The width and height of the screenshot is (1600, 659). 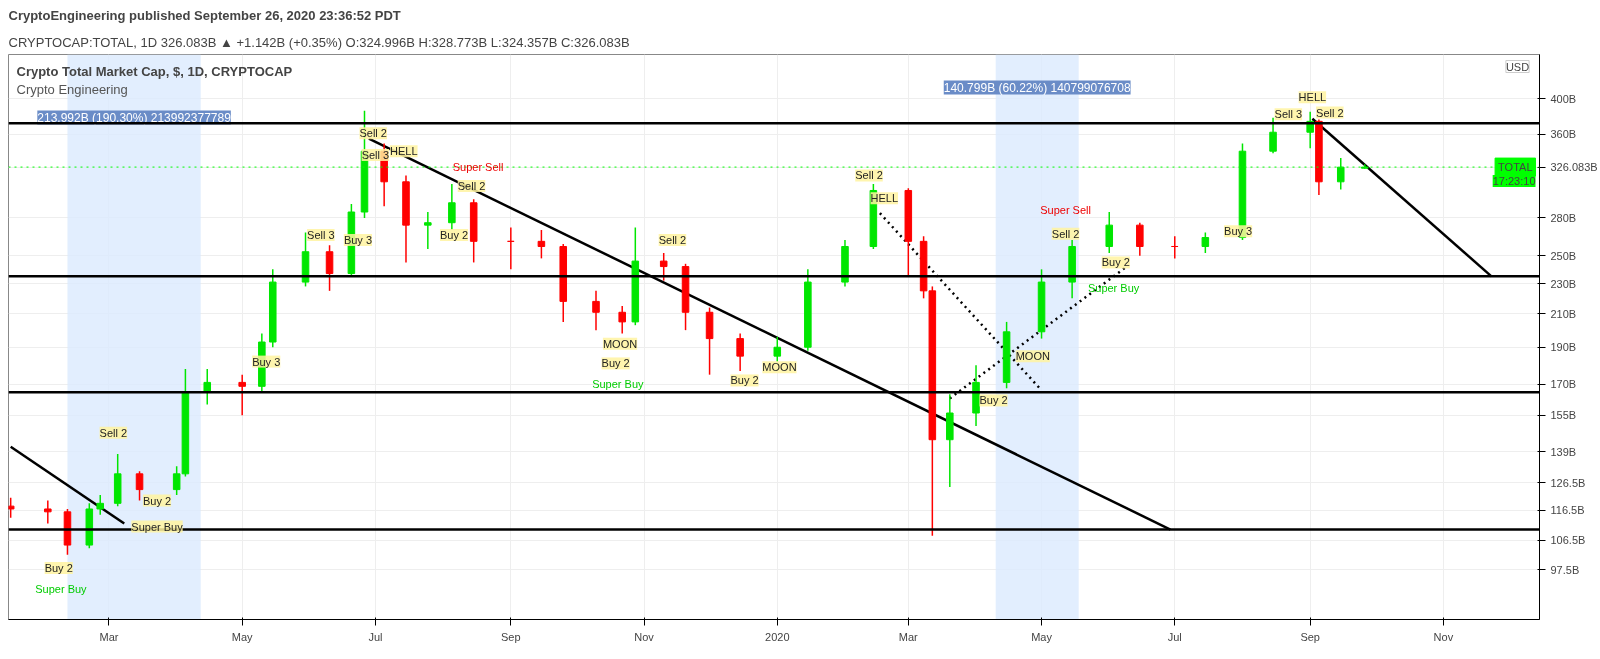 I want to click on y-tick-label: 230B, so click(x=1563, y=283).